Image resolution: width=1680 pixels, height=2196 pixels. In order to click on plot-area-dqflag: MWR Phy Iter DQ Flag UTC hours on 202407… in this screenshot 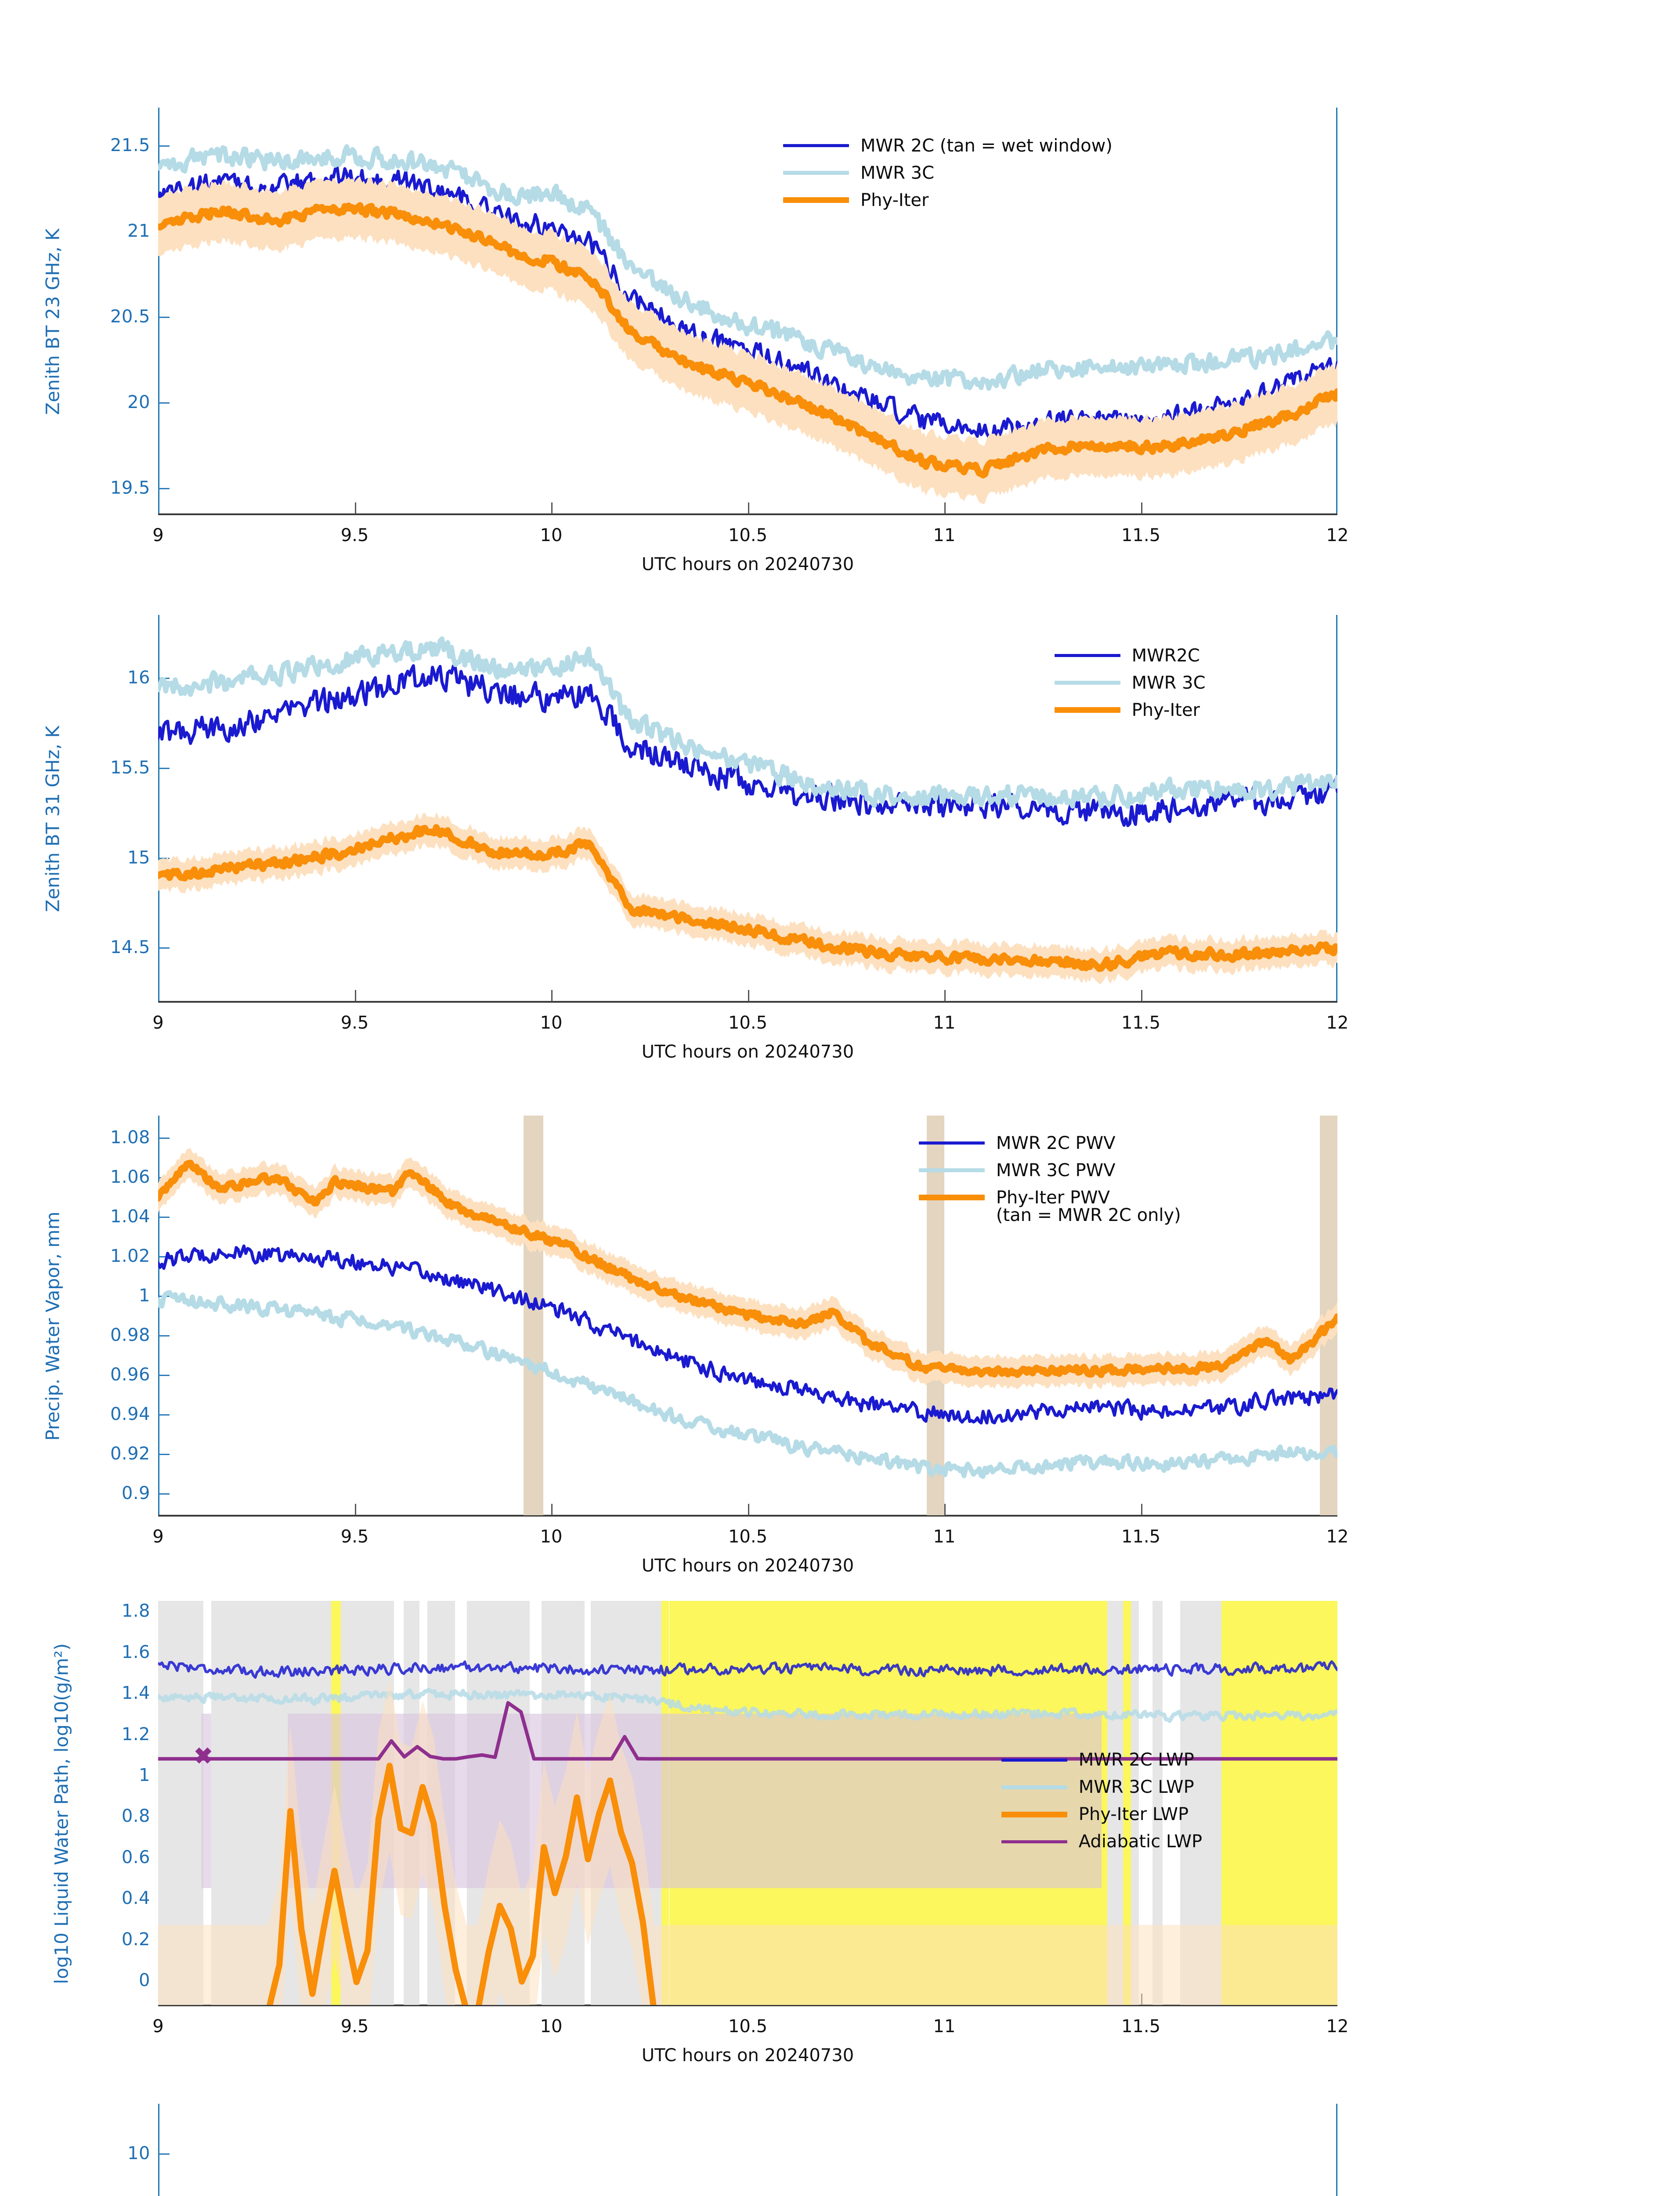, I will do `click(732, 2150)`.